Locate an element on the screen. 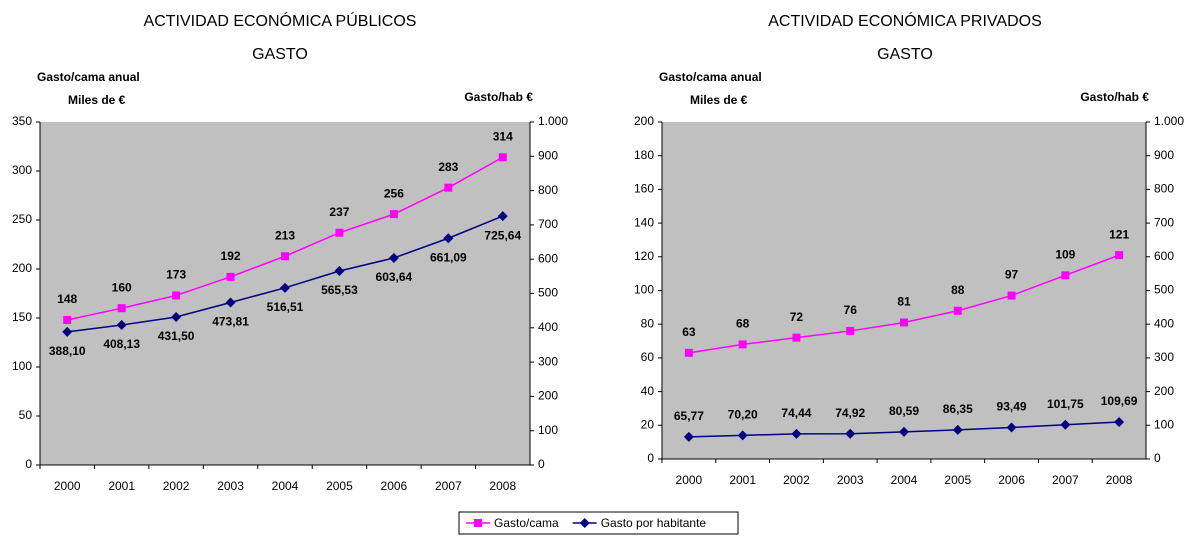 This screenshot has width=1186, height=541. y-tick-label: 180 is located at coordinates (644, 155).